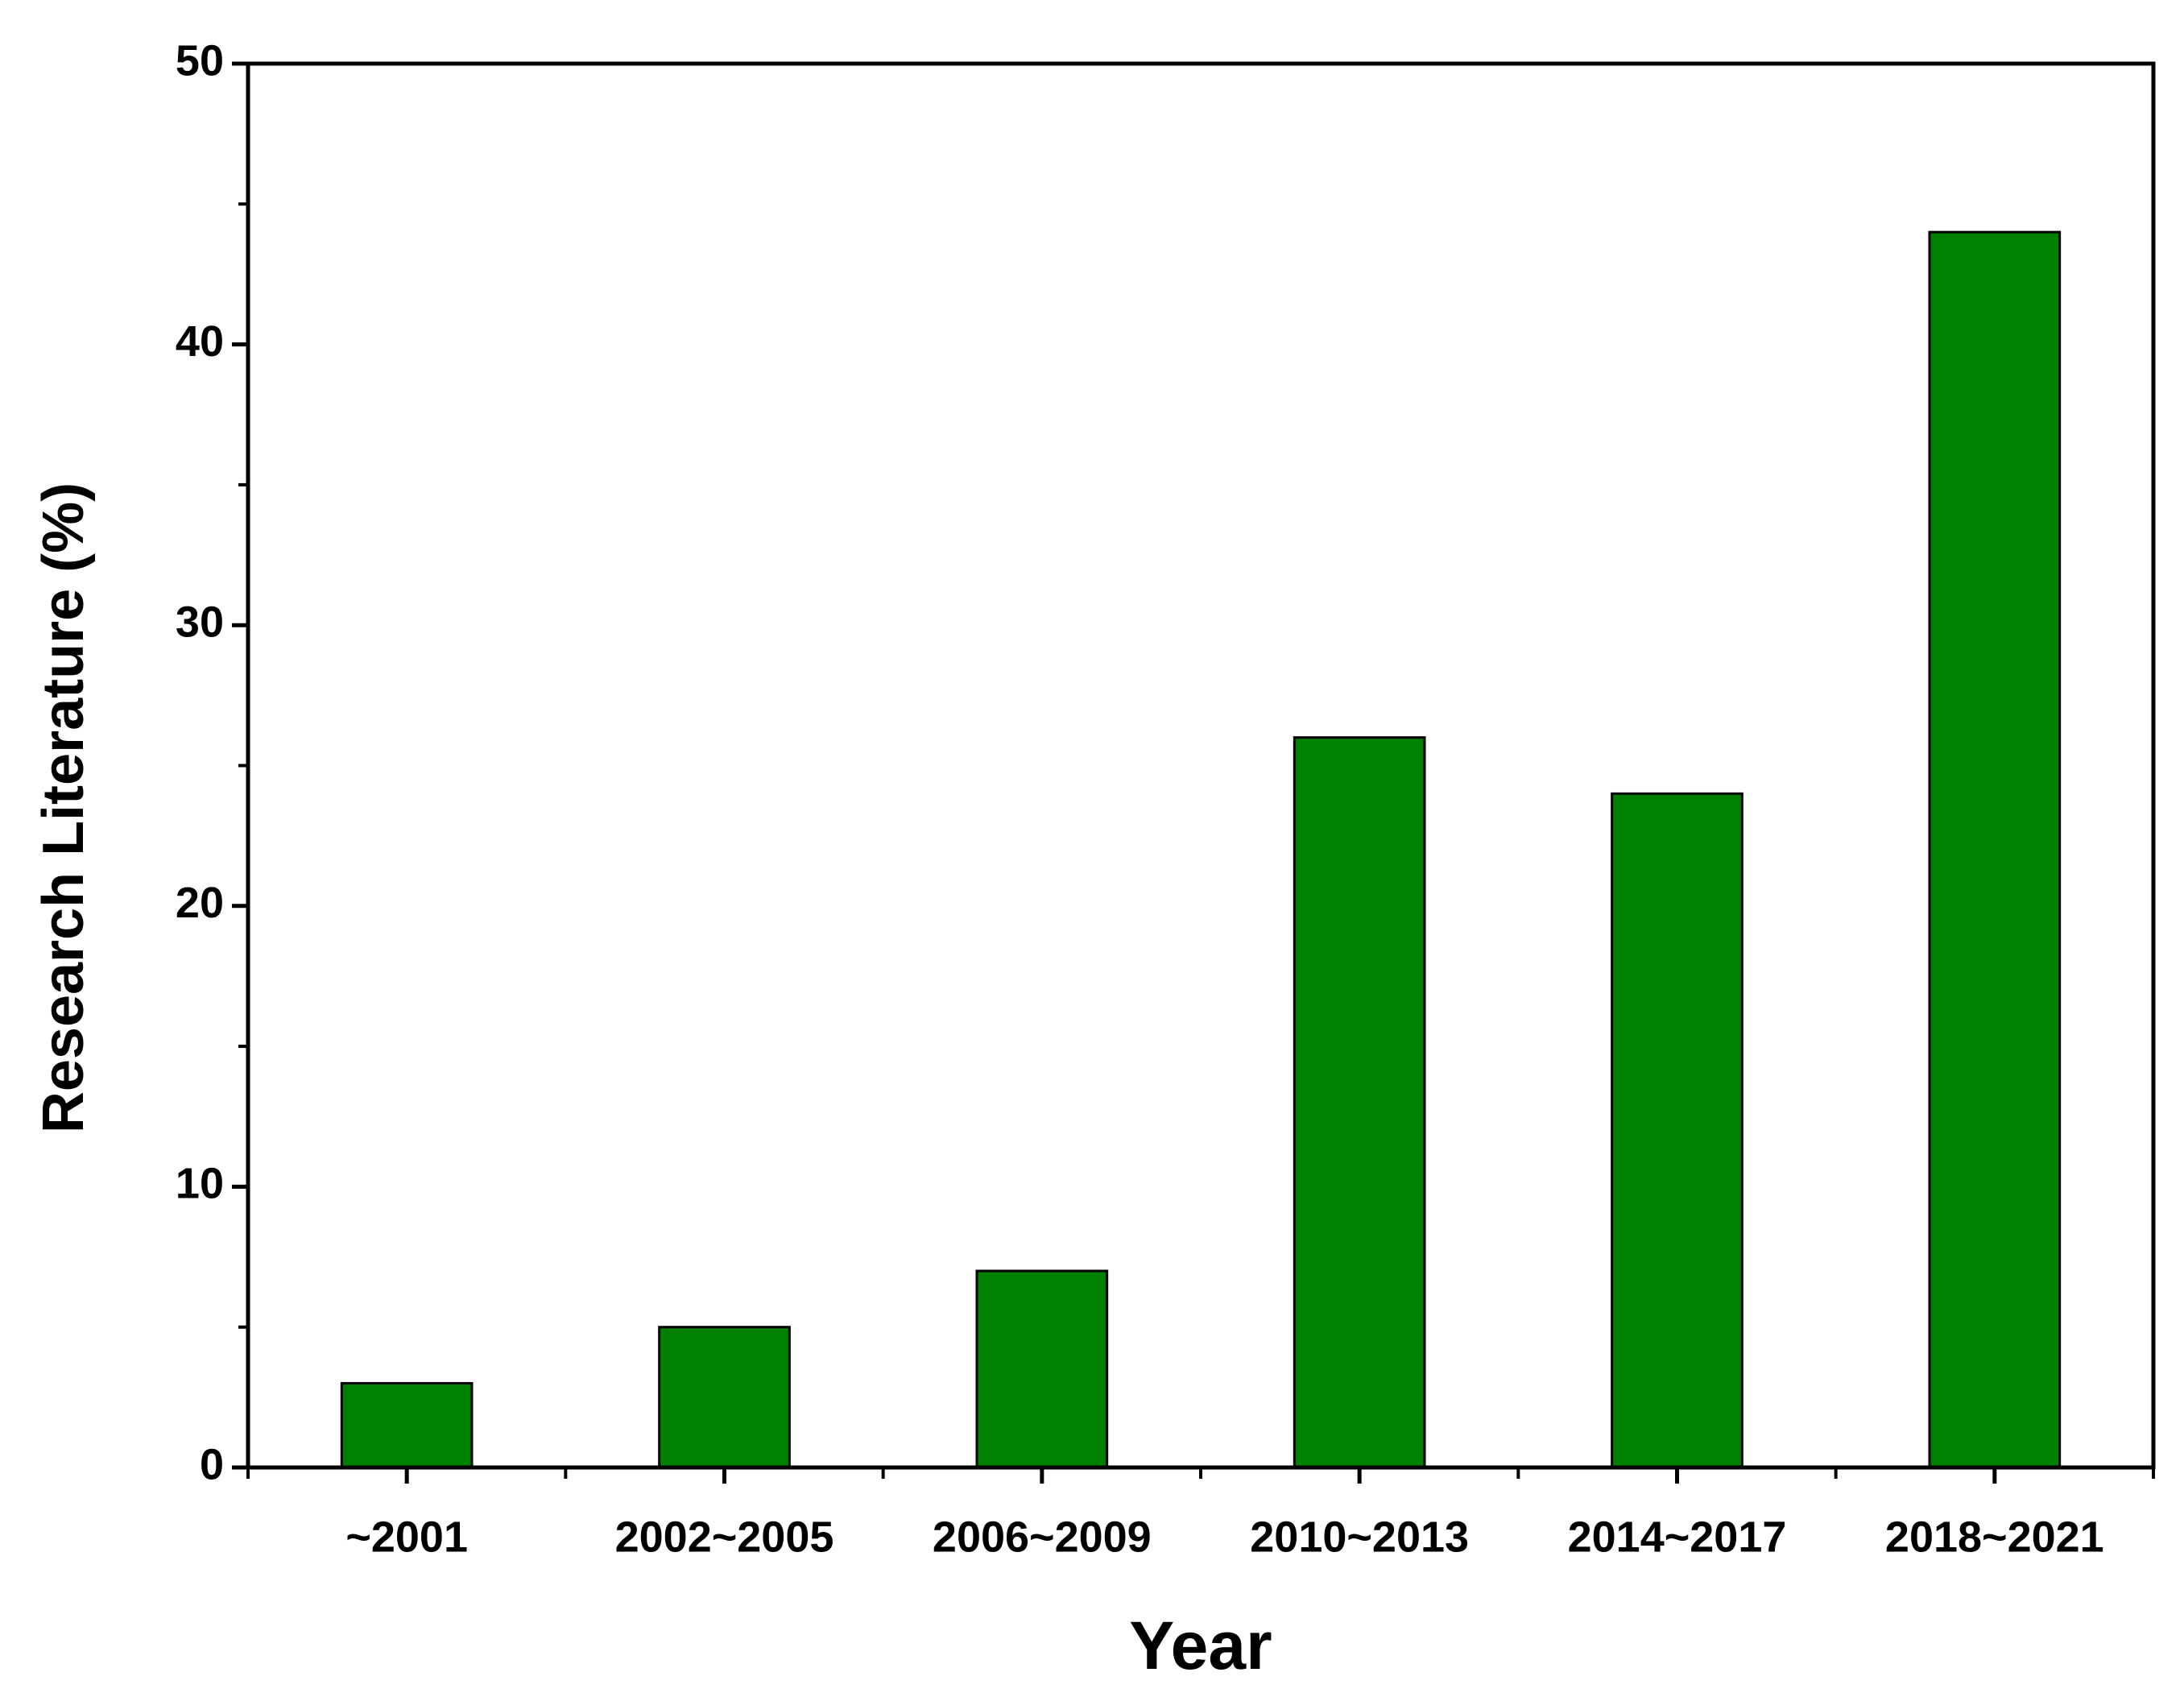 Image resolution: width=2184 pixels, height=1693 pixels. Describe the element at coordinates (200, 341) in the screenshot. I see `y-tick-label: 40` at that location.